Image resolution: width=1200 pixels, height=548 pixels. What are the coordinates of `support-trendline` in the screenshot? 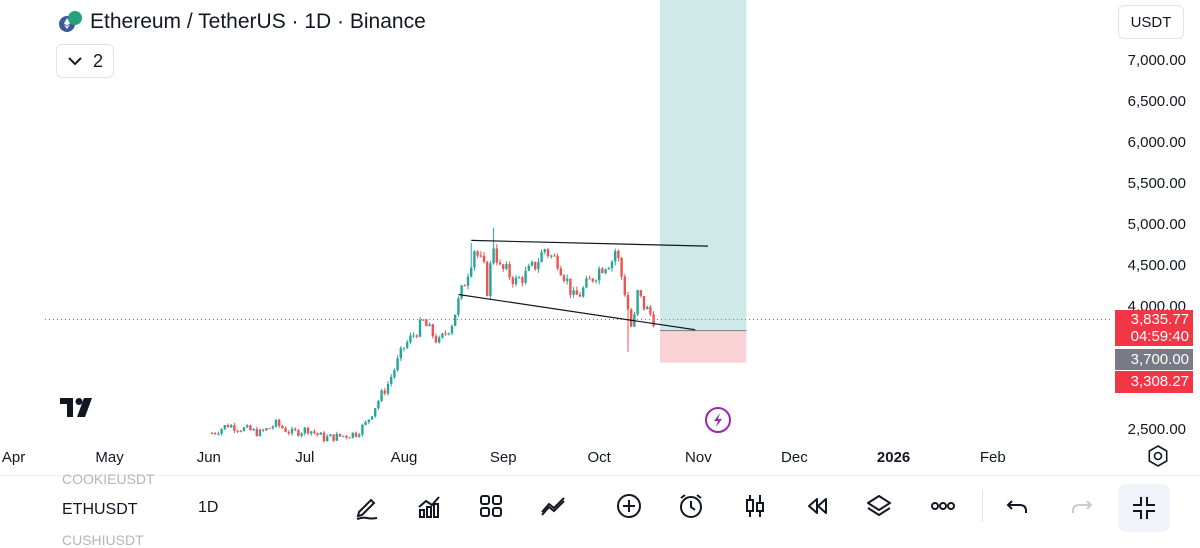 It's located at (577, 312).